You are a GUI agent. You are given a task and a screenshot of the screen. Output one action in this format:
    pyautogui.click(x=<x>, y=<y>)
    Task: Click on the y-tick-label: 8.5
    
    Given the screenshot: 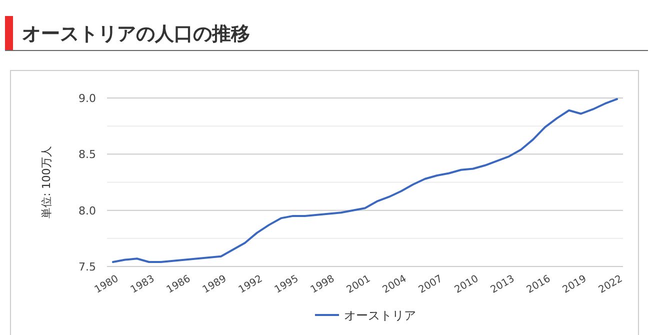 What is the action you would take?
    pyautogui.click(x=87, y=155)
    